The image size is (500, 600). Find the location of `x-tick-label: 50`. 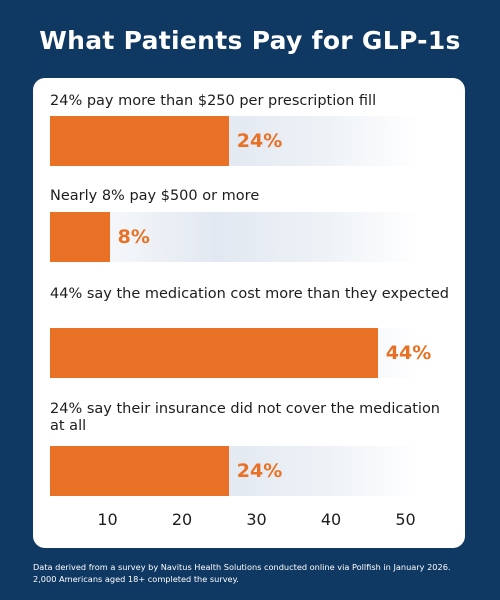

x-tick-label: 50 is located at coordinates (405, 519).